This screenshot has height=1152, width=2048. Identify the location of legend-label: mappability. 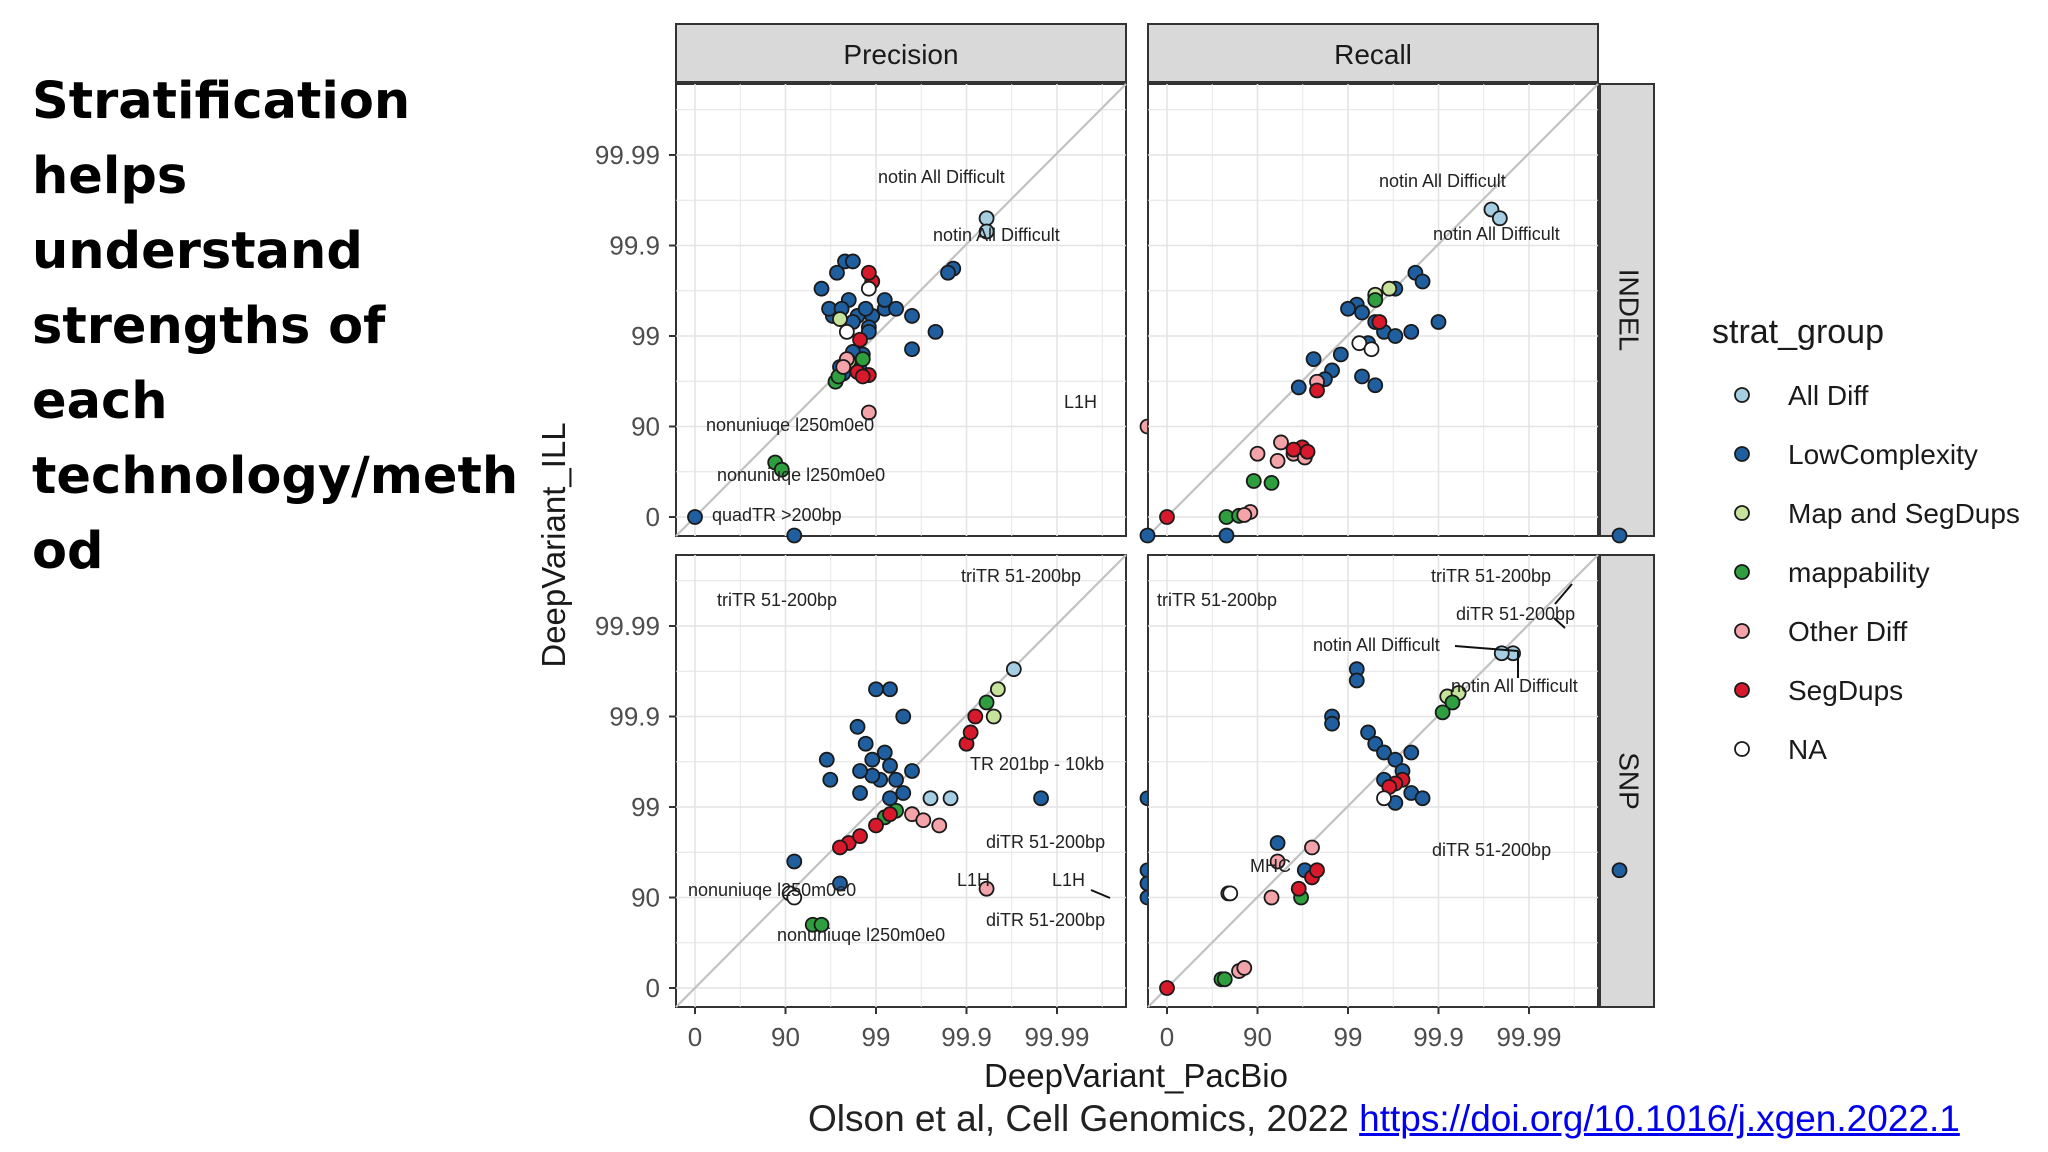
(1859, 572).